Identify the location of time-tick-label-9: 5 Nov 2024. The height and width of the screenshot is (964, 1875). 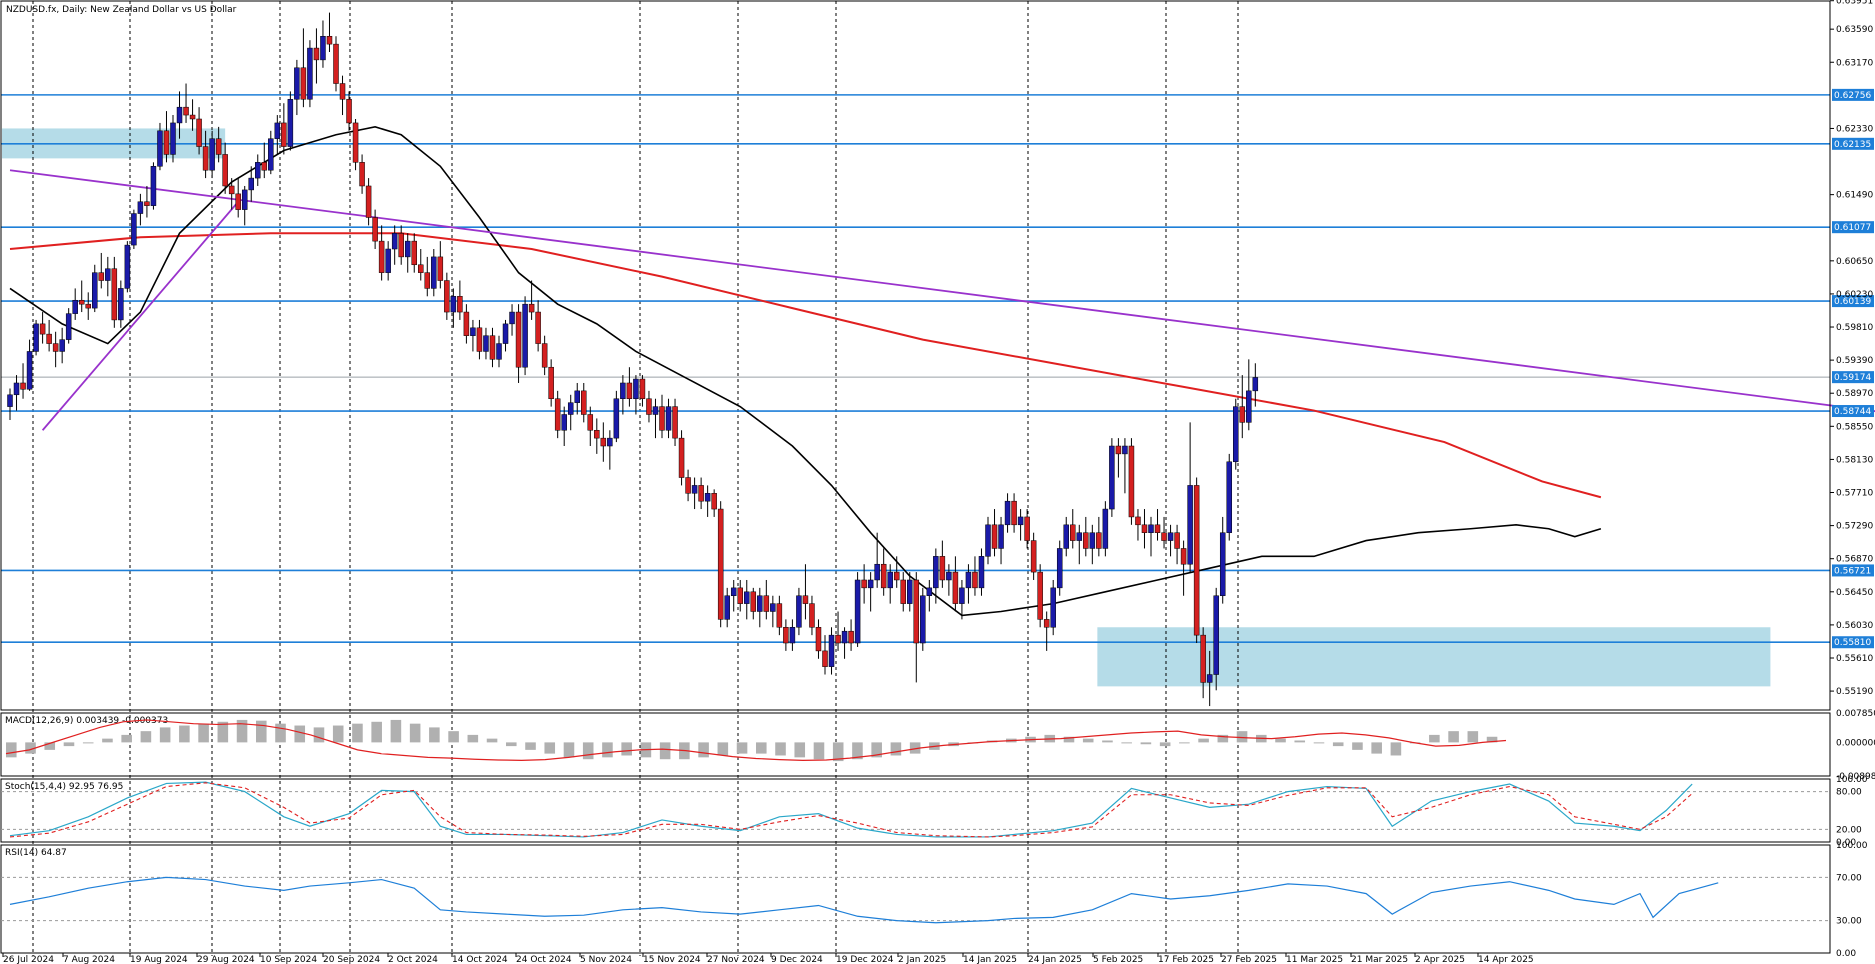
(606, 959).